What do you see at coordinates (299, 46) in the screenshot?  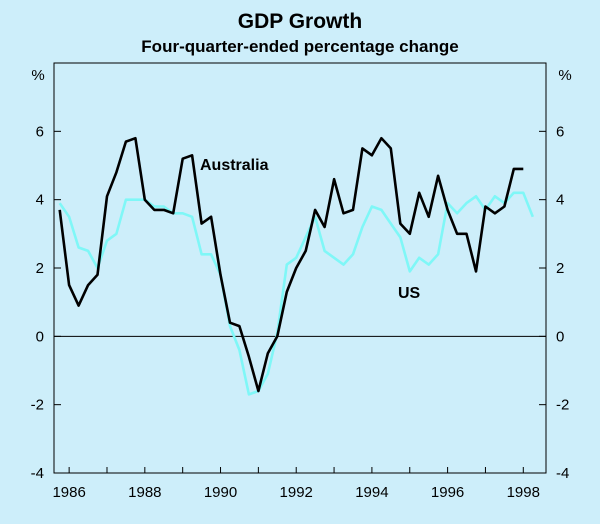 I see `chart-subtitle: Four-quarter-ended percentage change` at bounding box center [299, 46].